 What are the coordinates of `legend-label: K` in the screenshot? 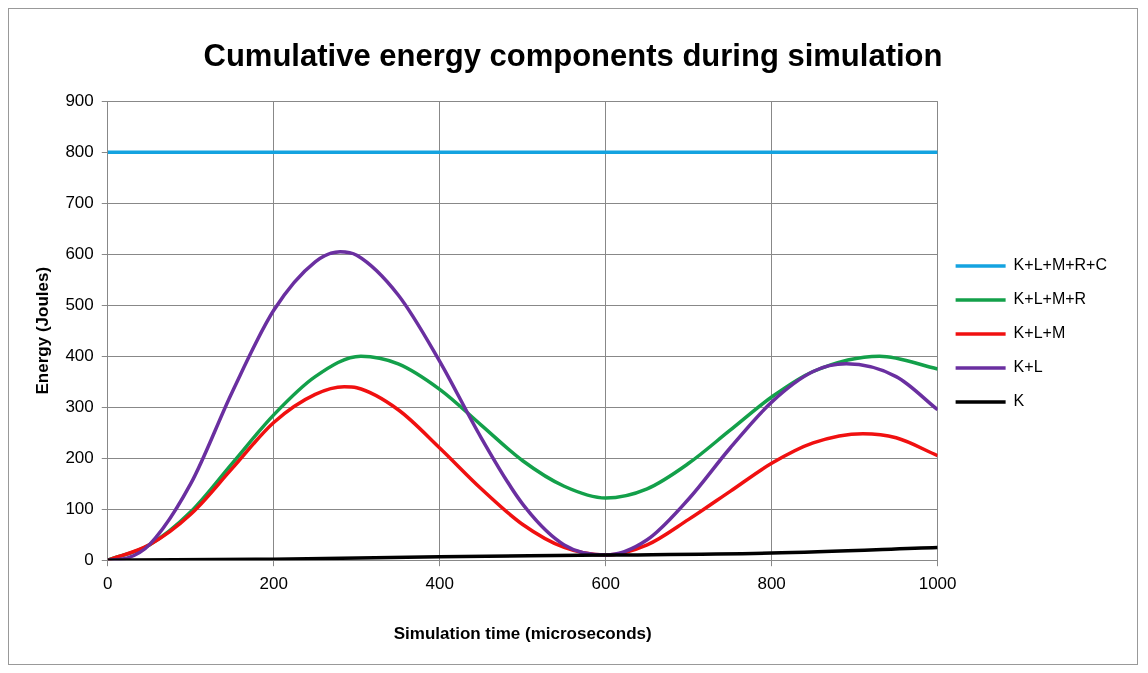 It's located at (1019, 401).